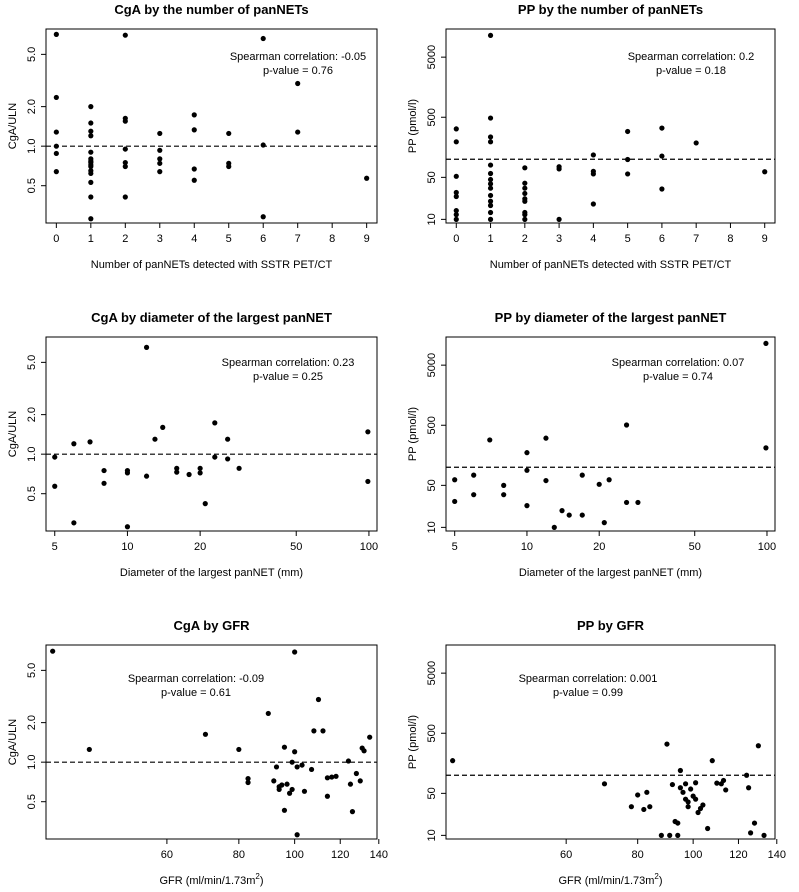 This screenshot has width=799, height=892. I want to click on y-axis-label: PP (pmol/l), so click(413, 434).